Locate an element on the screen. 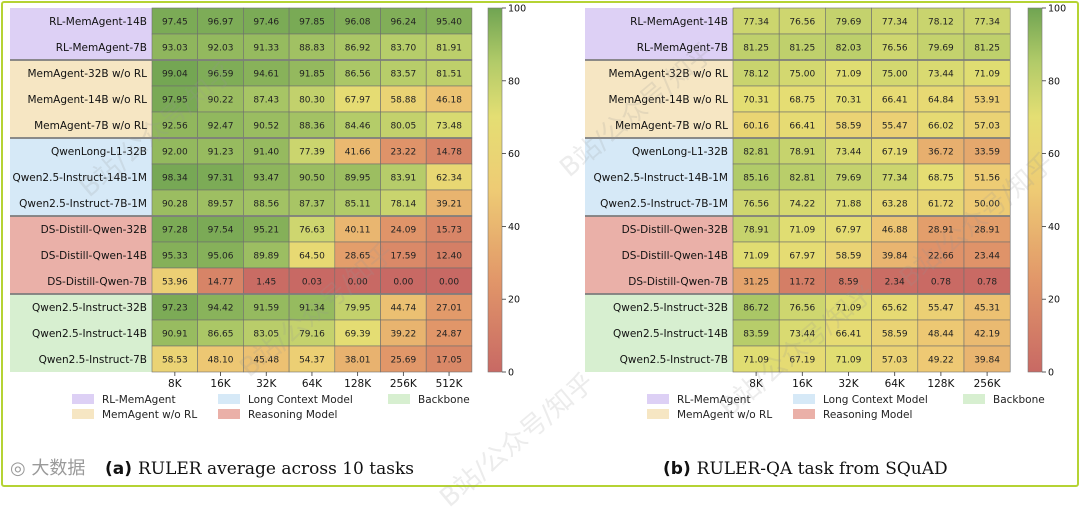  cell-value-label: 39.22 is located at coordinates (403, 335).